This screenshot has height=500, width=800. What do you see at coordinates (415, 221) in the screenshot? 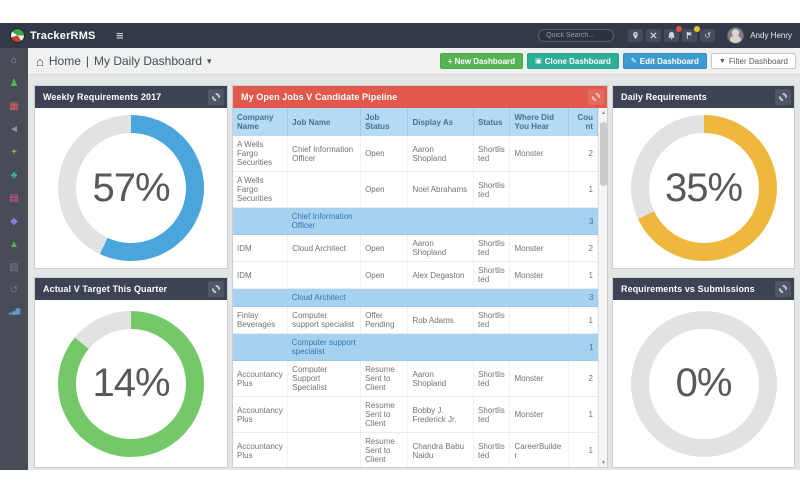
I see `summary-row: Chief Information Officer 3` at bounding box center [415, 221].